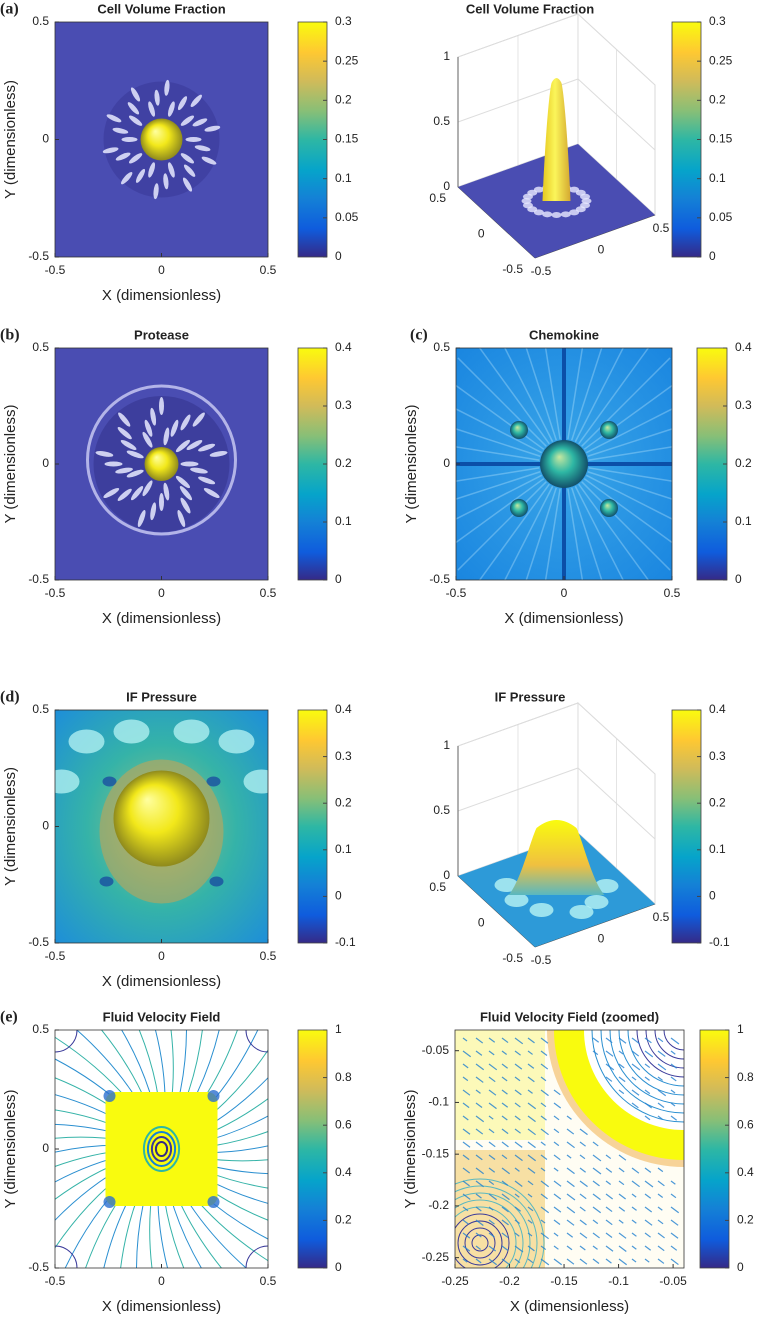  I want to click on core, so click(161, 464).